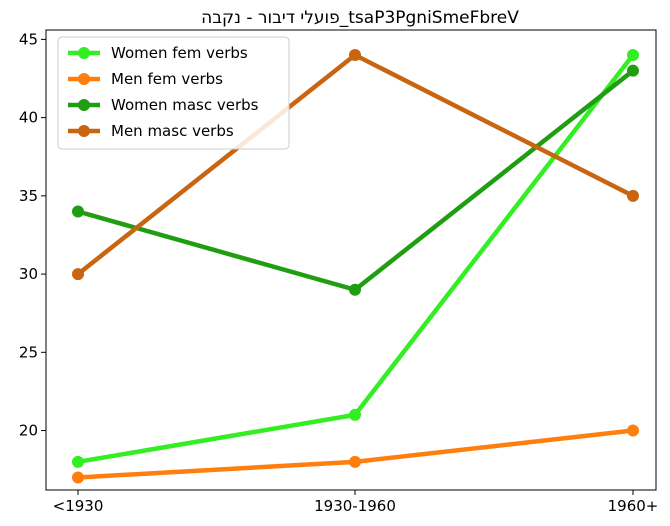 The width and height of the screenshot is (670, 526). What do you see at coordinates (633, 506) in the screenshot?
I see `x-tick-label: 1960+` at bounding box center [633, 506].